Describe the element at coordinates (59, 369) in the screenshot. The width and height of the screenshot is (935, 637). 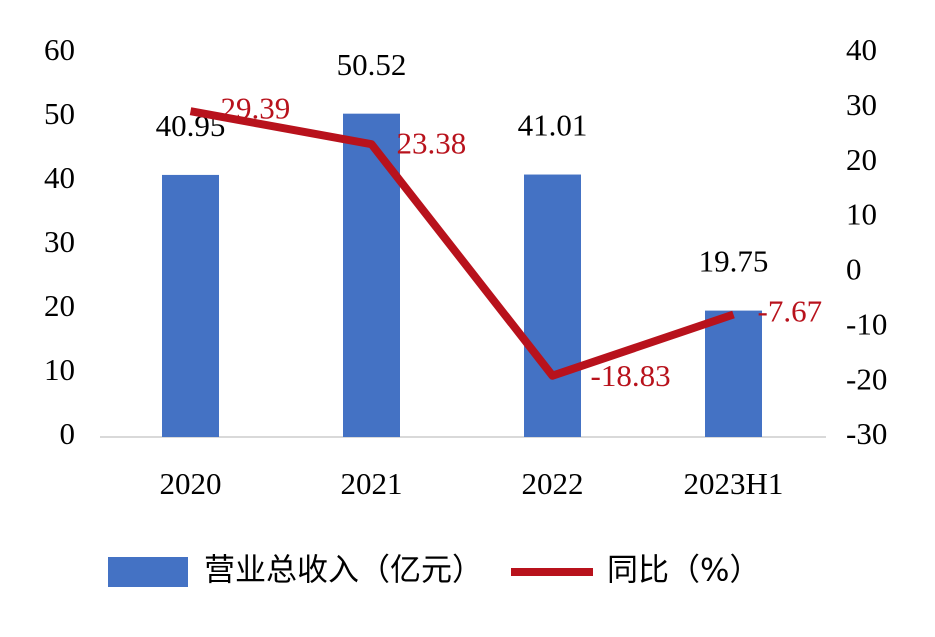
I see `y-tick-label: 10` at that location.